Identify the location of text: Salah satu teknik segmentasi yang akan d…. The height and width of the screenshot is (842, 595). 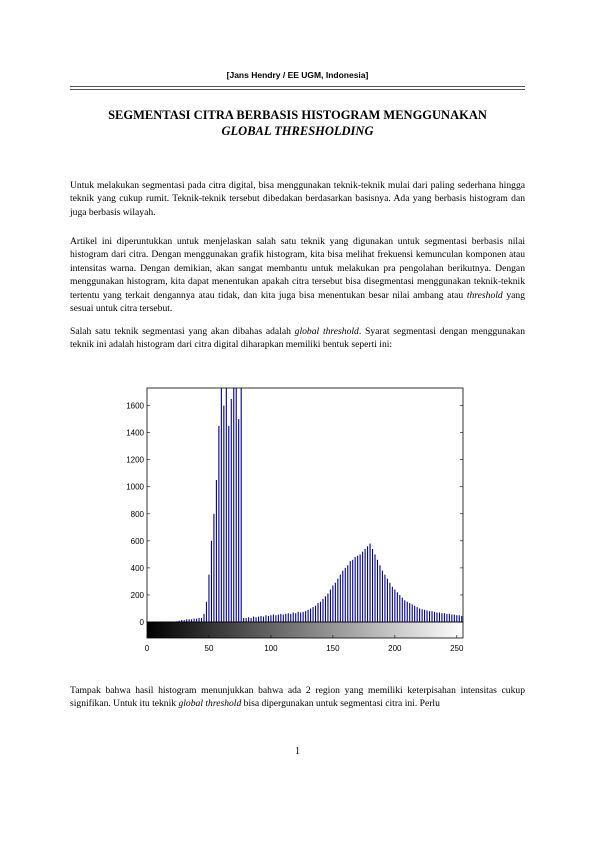
(182, 331).